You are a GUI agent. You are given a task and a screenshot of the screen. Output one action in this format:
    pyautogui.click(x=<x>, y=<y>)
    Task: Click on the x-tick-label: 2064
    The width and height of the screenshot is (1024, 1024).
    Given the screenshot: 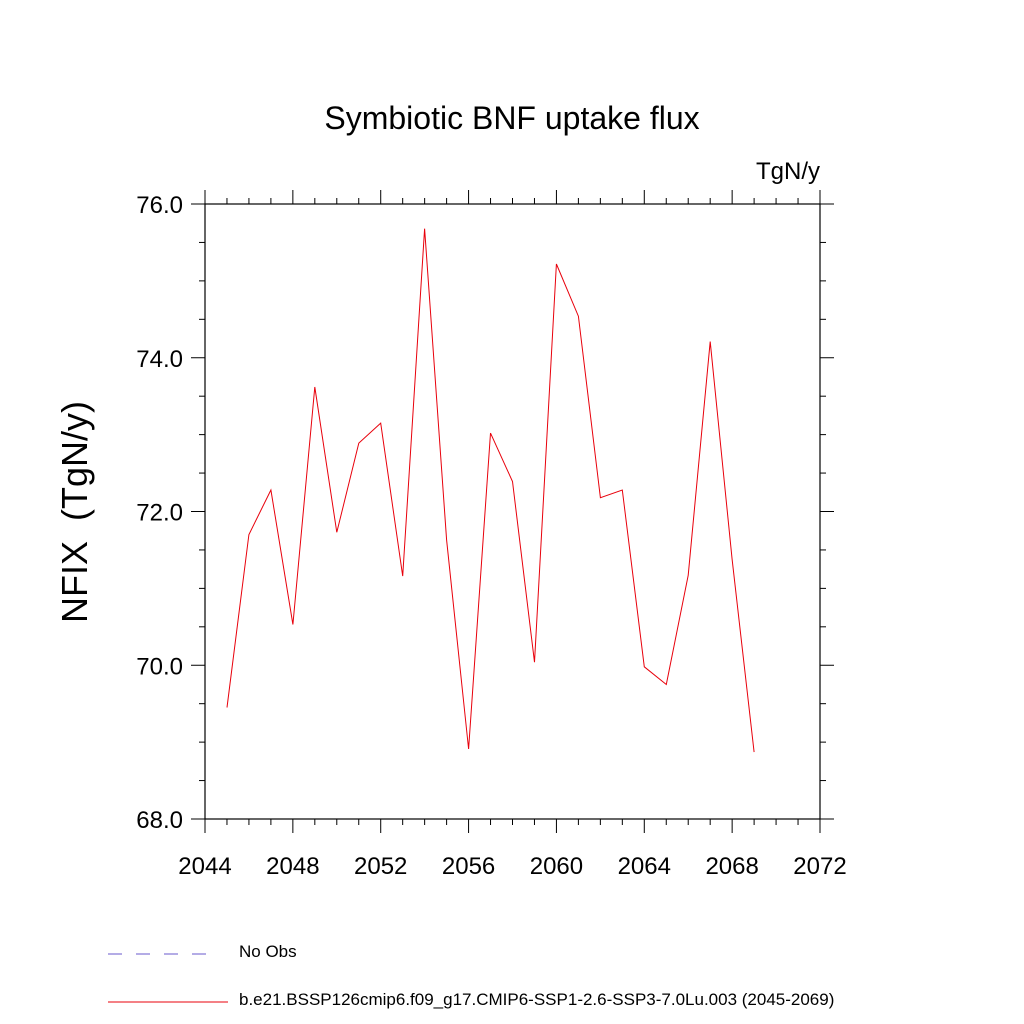 What is the action you would take?
    pyautogui.click(x=644, y=866)
    